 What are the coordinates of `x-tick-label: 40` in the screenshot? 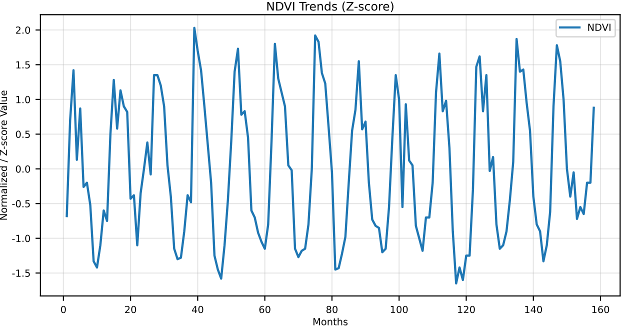 It's located at (198, 310).